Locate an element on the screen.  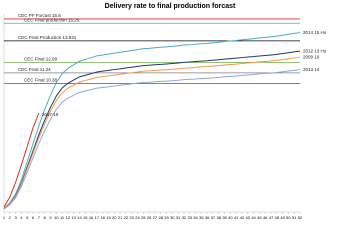
series-label: 2012 13 Ho is located at coordinates (315, 50).